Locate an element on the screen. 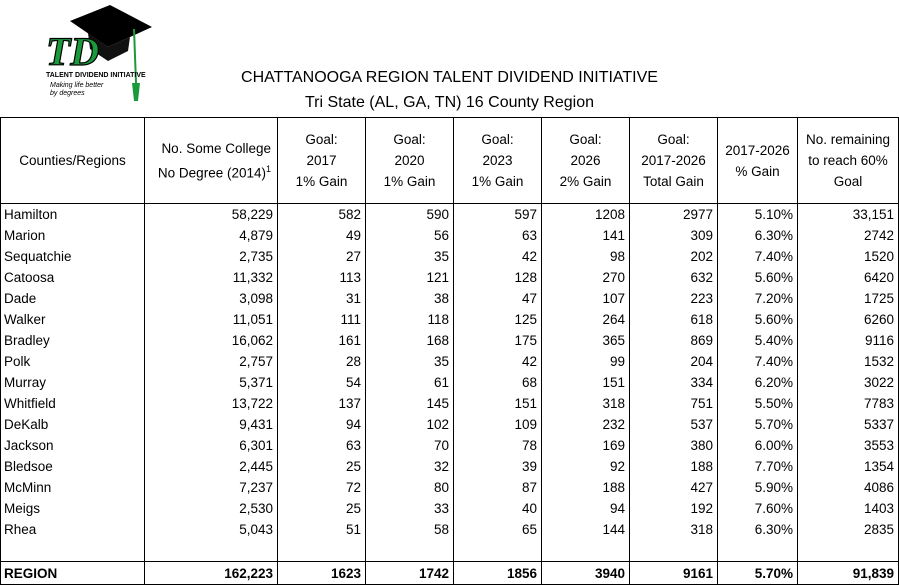 The image size is (899, 585). cell-county: Bradley is located at coordinates (72, 340).